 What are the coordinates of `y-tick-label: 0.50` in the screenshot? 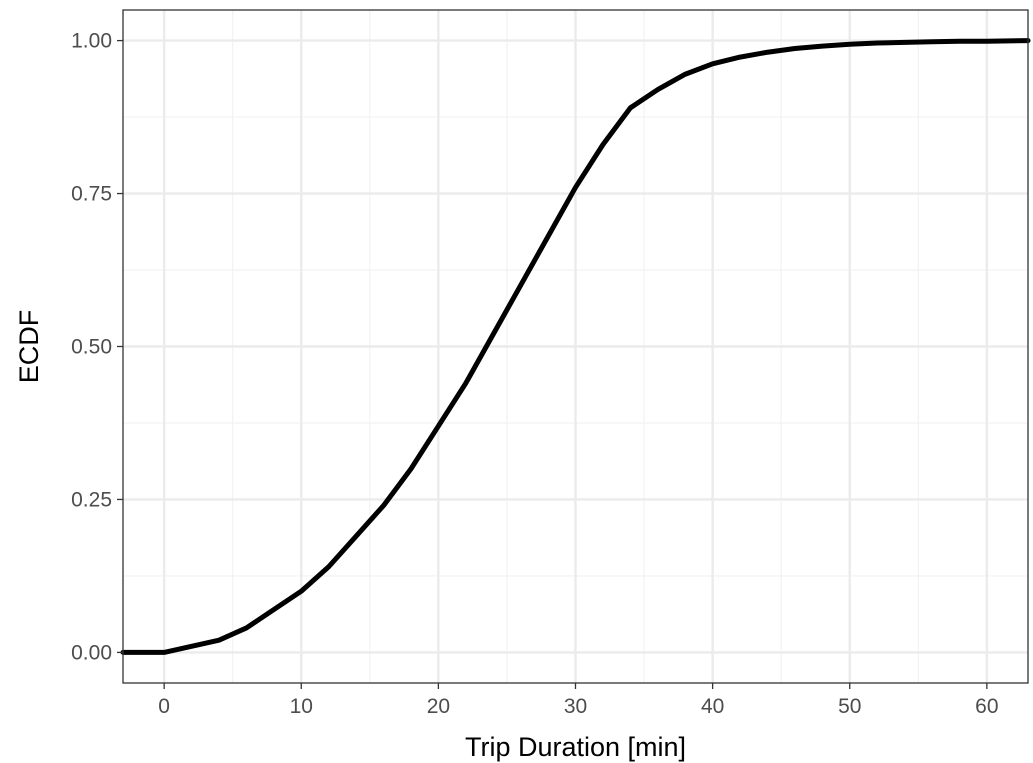 It's located at (91, 347).